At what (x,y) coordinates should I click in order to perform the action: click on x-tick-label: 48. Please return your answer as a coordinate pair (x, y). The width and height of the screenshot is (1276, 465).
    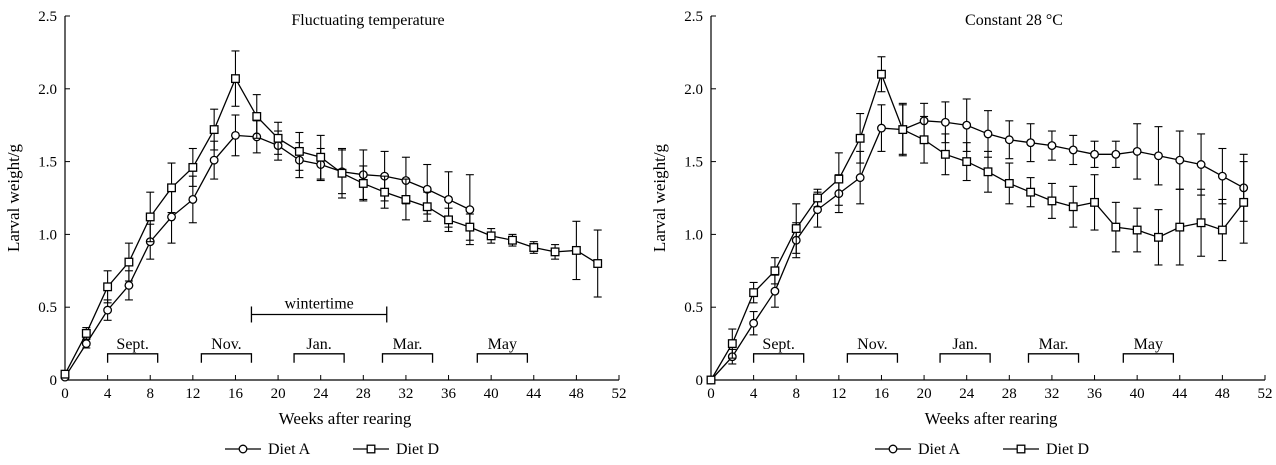
    Looking at the image, I should click on (576, 394).